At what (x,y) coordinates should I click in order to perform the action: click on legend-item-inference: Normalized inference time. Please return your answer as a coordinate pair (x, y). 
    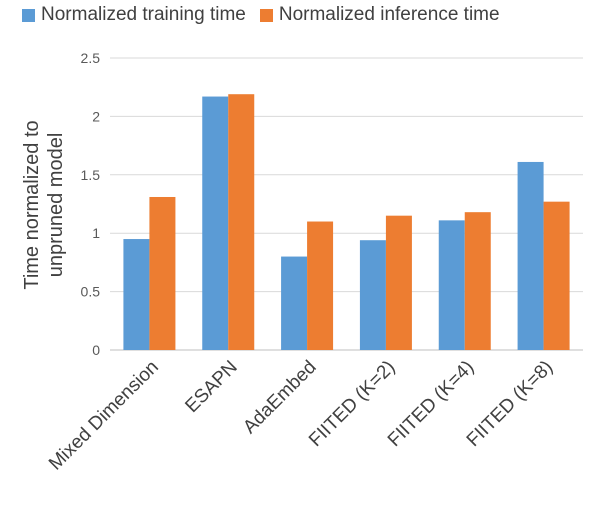
    Looking at the image, I should click on (379, 15).